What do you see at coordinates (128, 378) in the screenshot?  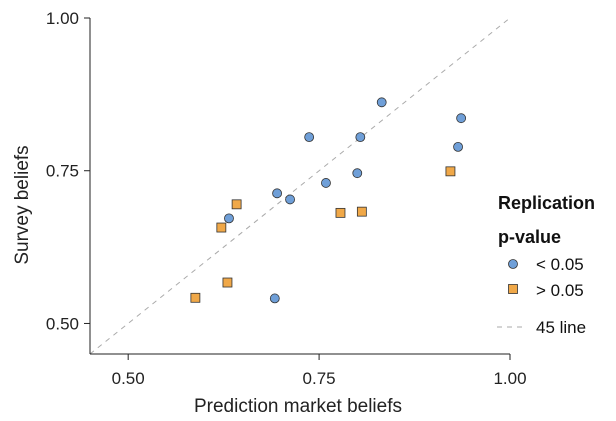 I see `x-tick-label: 0.50` at bounding box center [128, 378].